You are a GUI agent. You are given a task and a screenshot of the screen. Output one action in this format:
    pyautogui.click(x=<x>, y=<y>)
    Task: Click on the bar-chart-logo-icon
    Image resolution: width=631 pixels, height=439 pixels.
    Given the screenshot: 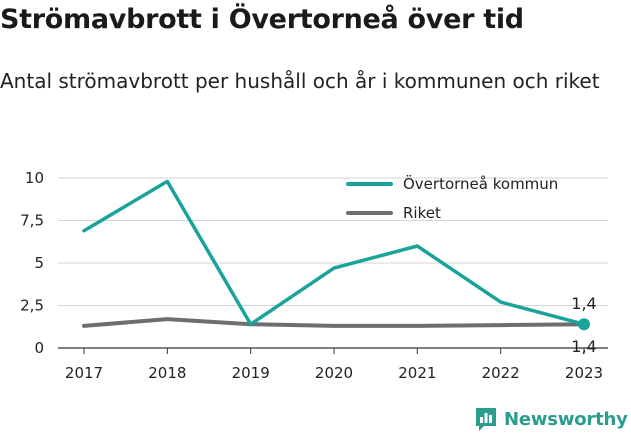 What is the action you would take?
    pyautogui.click(x=486, y=419)
    